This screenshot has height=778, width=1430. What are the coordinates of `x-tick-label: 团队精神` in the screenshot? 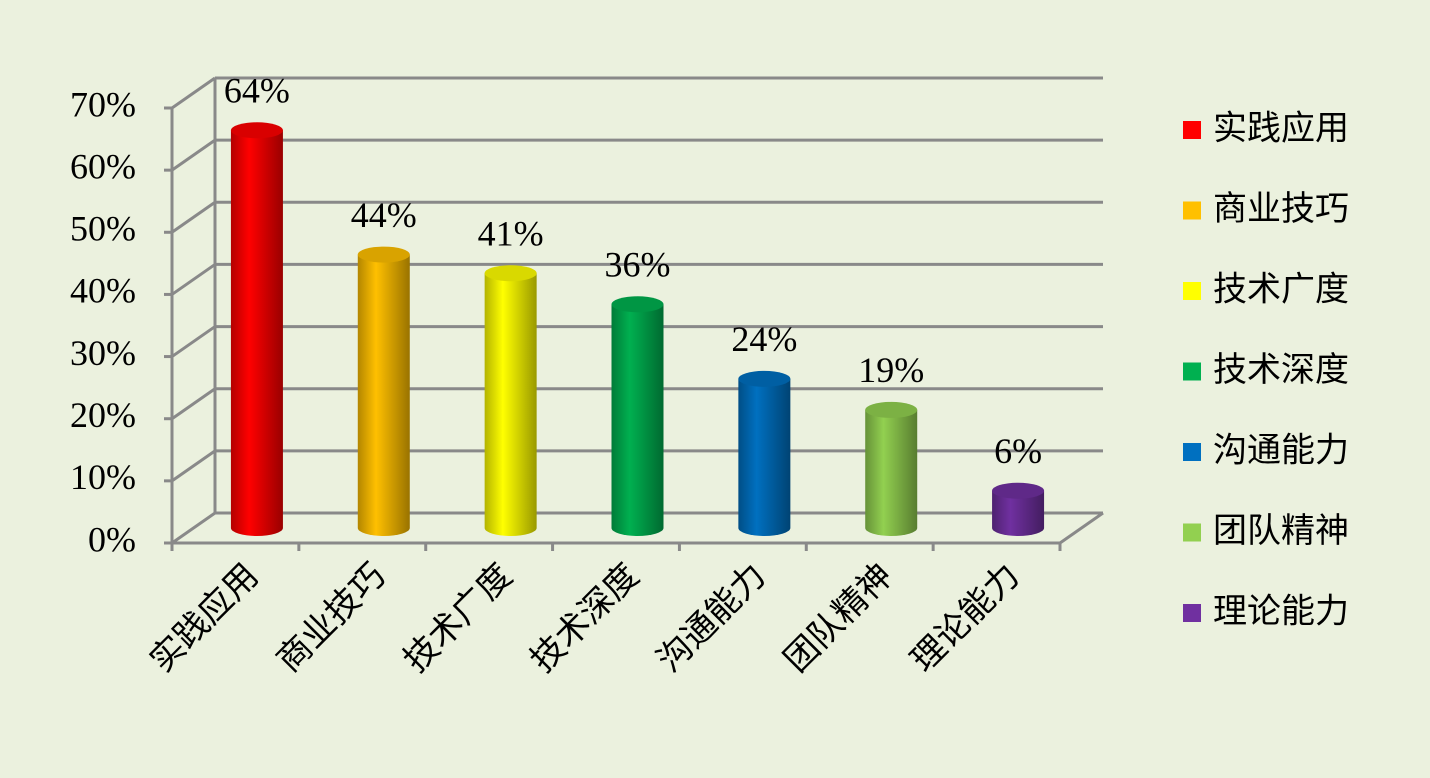 It's located at (838, 618).